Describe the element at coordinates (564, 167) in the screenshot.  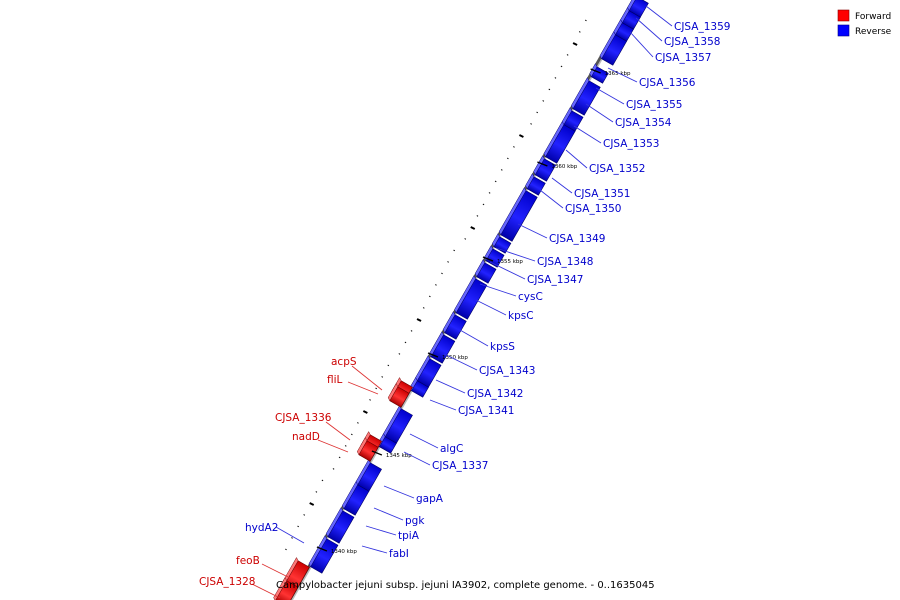
I see `tick-label: 1360 kbp` at that location.